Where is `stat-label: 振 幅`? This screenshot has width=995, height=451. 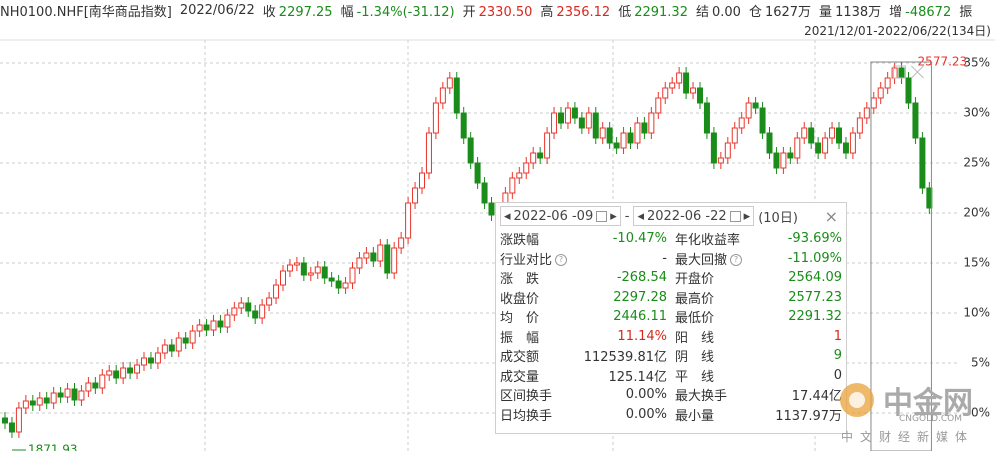
stat-label: 振 幅 is located at coordinates (540, 336).